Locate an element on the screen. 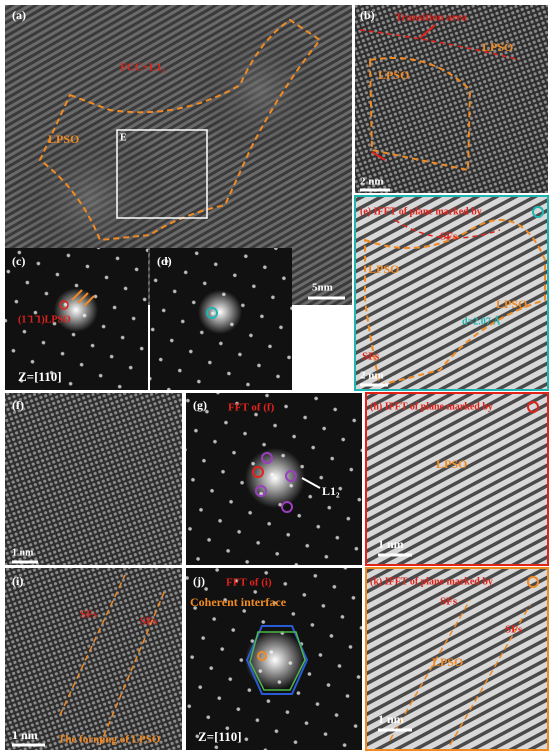  caption: The forming of LPSO is located at coordinates (109, 740).